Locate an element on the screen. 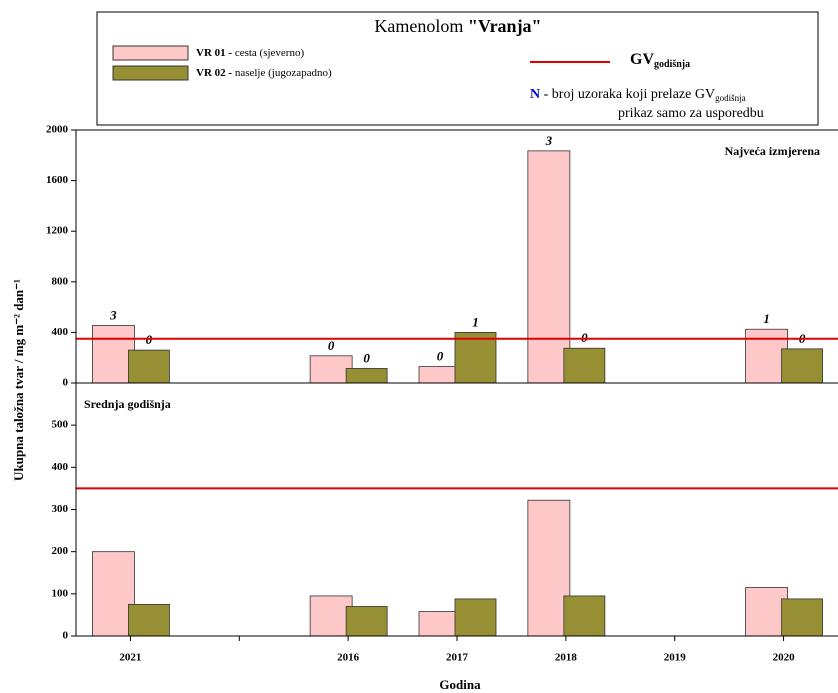 The height and width of the screenshot is (693, 838). legend-description: cesta (sjeverno) is located at coordinates (270, 53).